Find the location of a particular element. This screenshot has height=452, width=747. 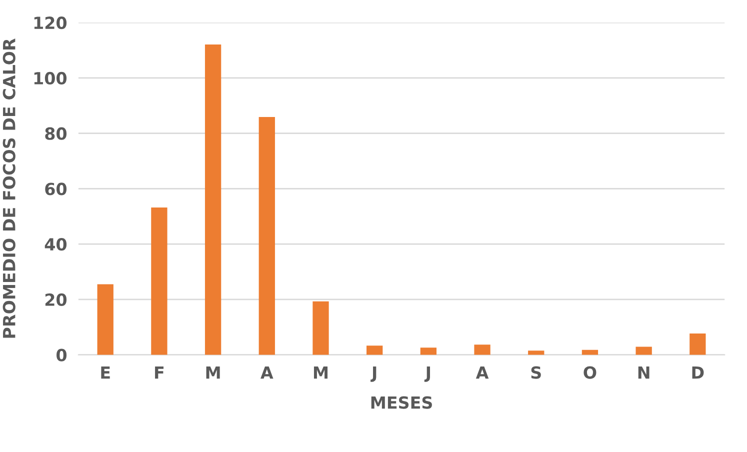

y-tick-label: 120 is located at coordinates (50, 23).